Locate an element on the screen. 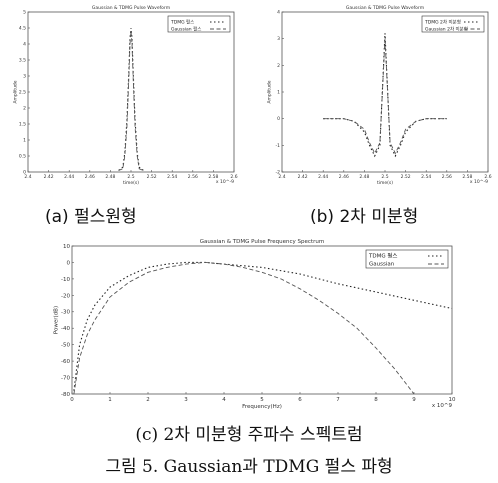 Image resolution: width=498 pixels, height=483 pixels. y-tick-label: -30 is located at coordinates (65, 313).